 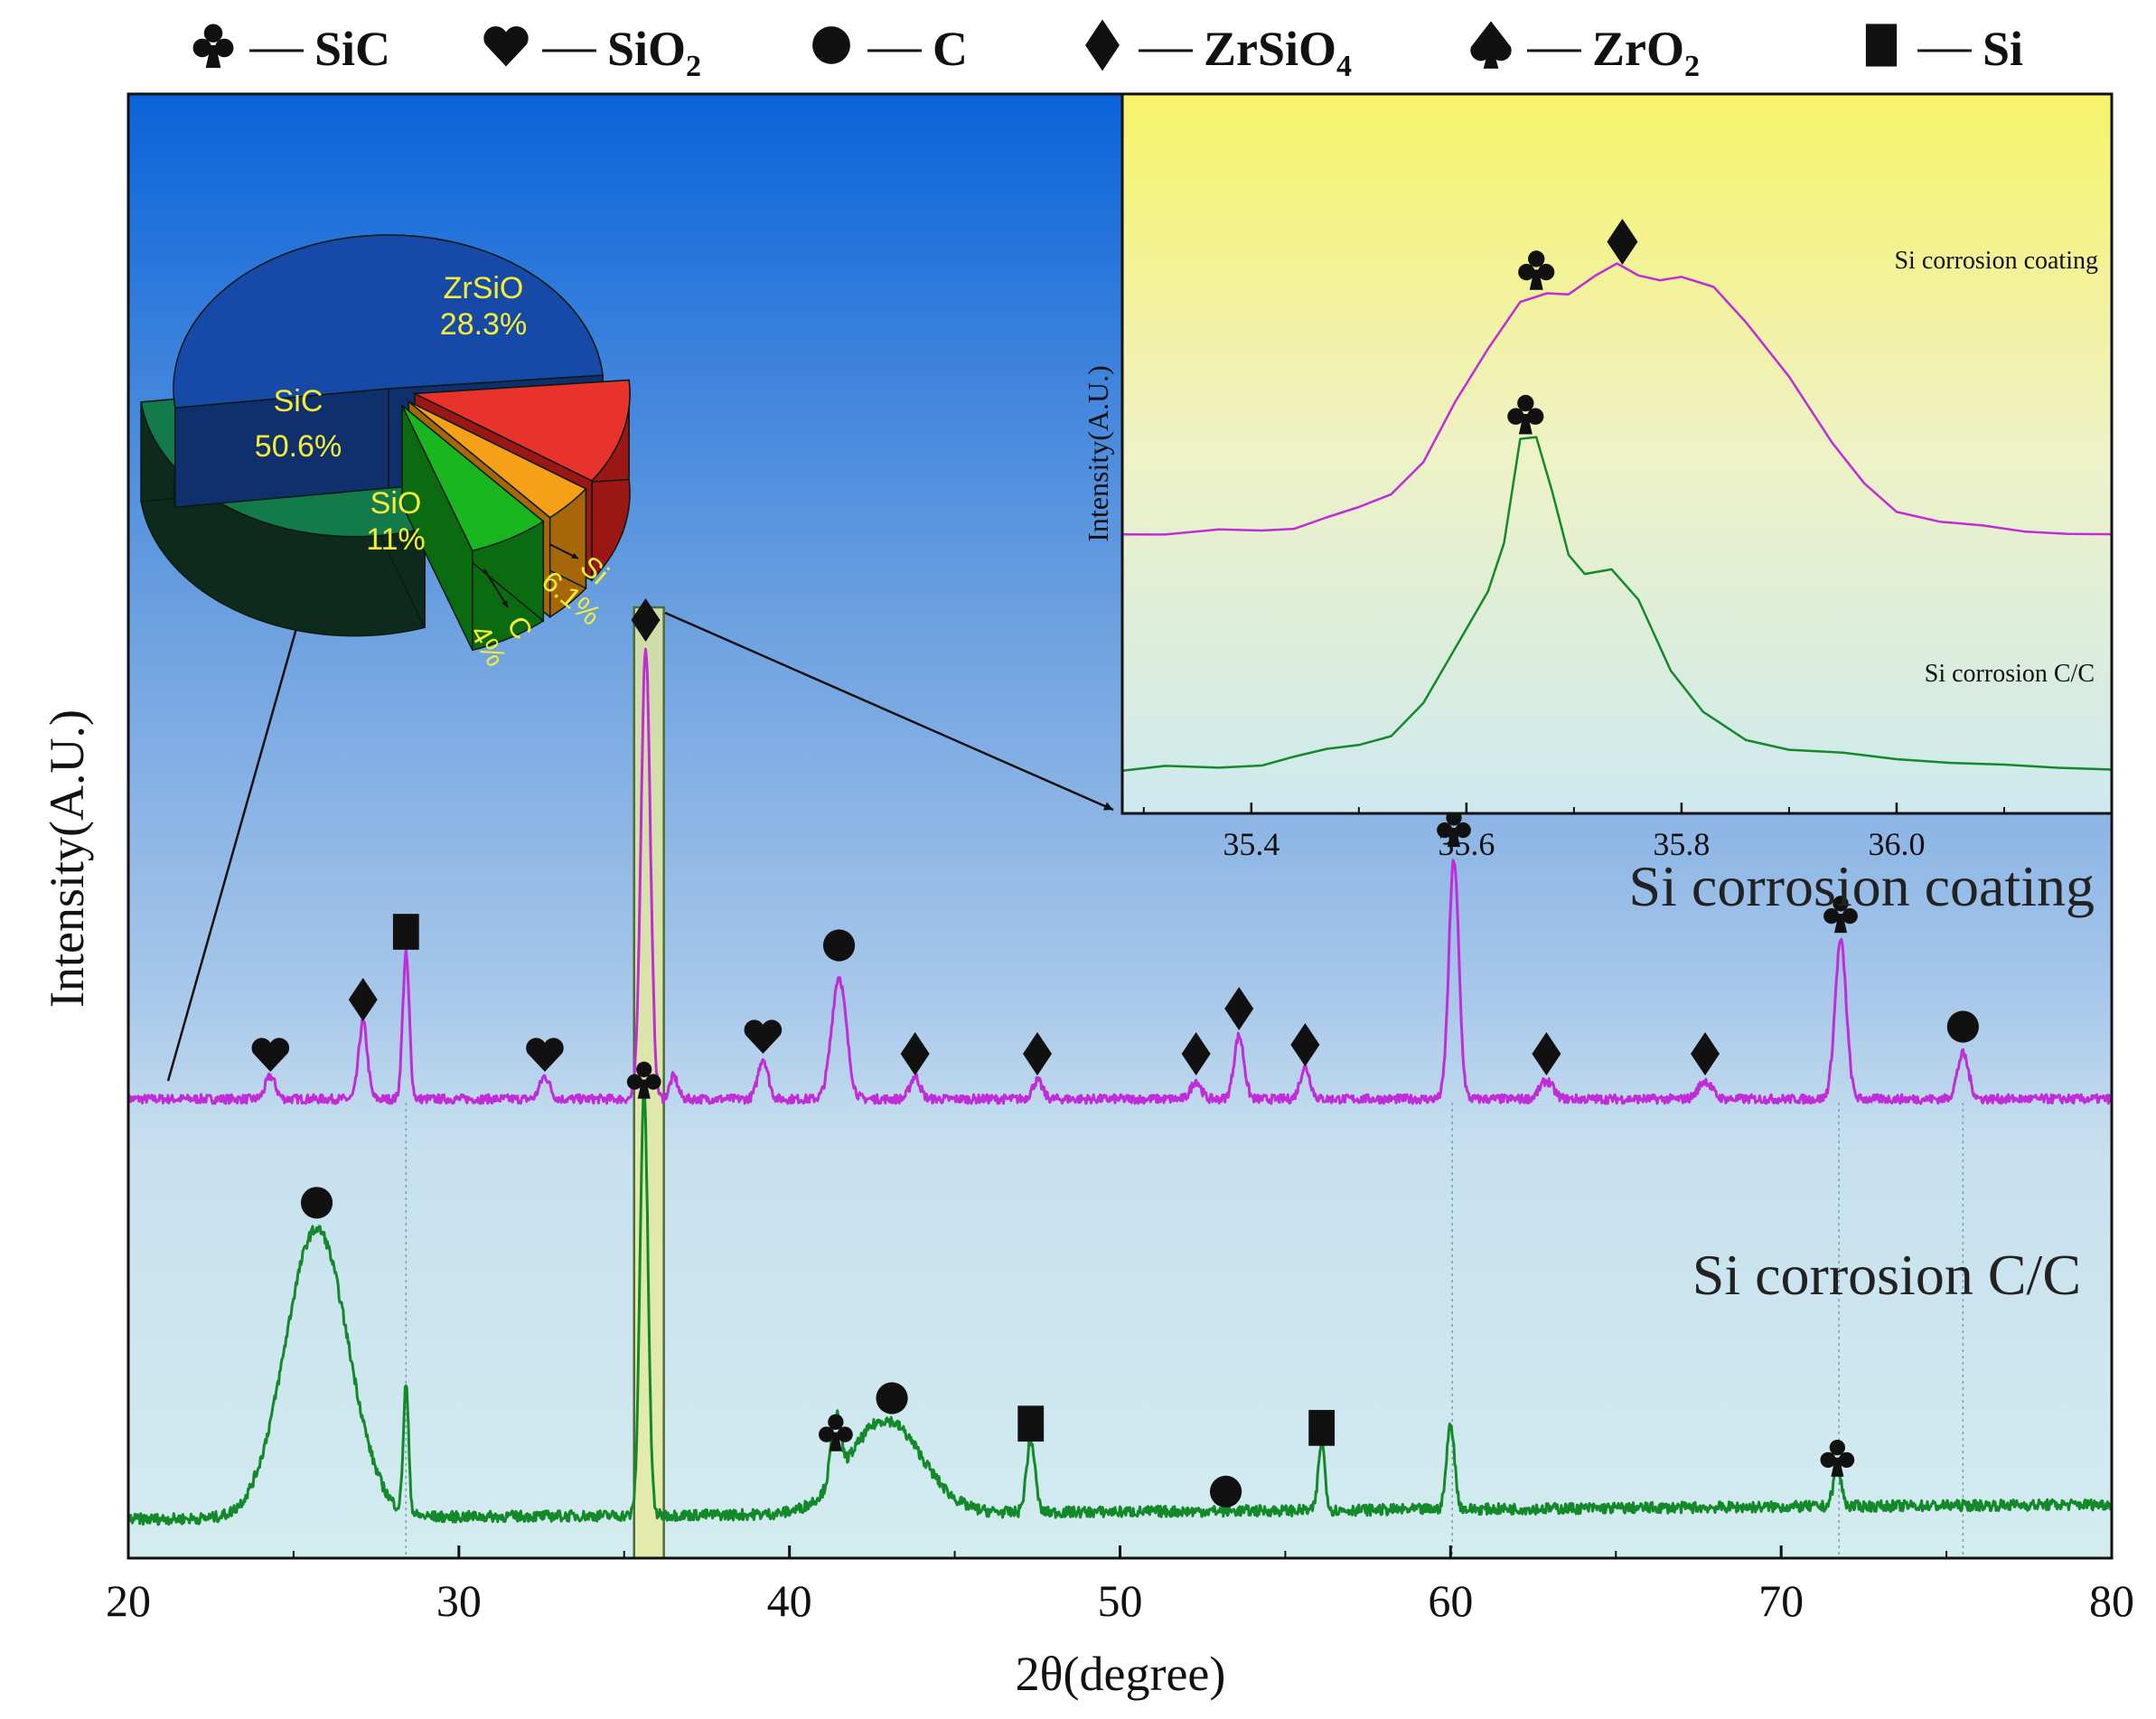 What do you see at coordinates (298, 401) in the screenshot?
I see `pie-label: SiC` at bounding box center [298, 401].